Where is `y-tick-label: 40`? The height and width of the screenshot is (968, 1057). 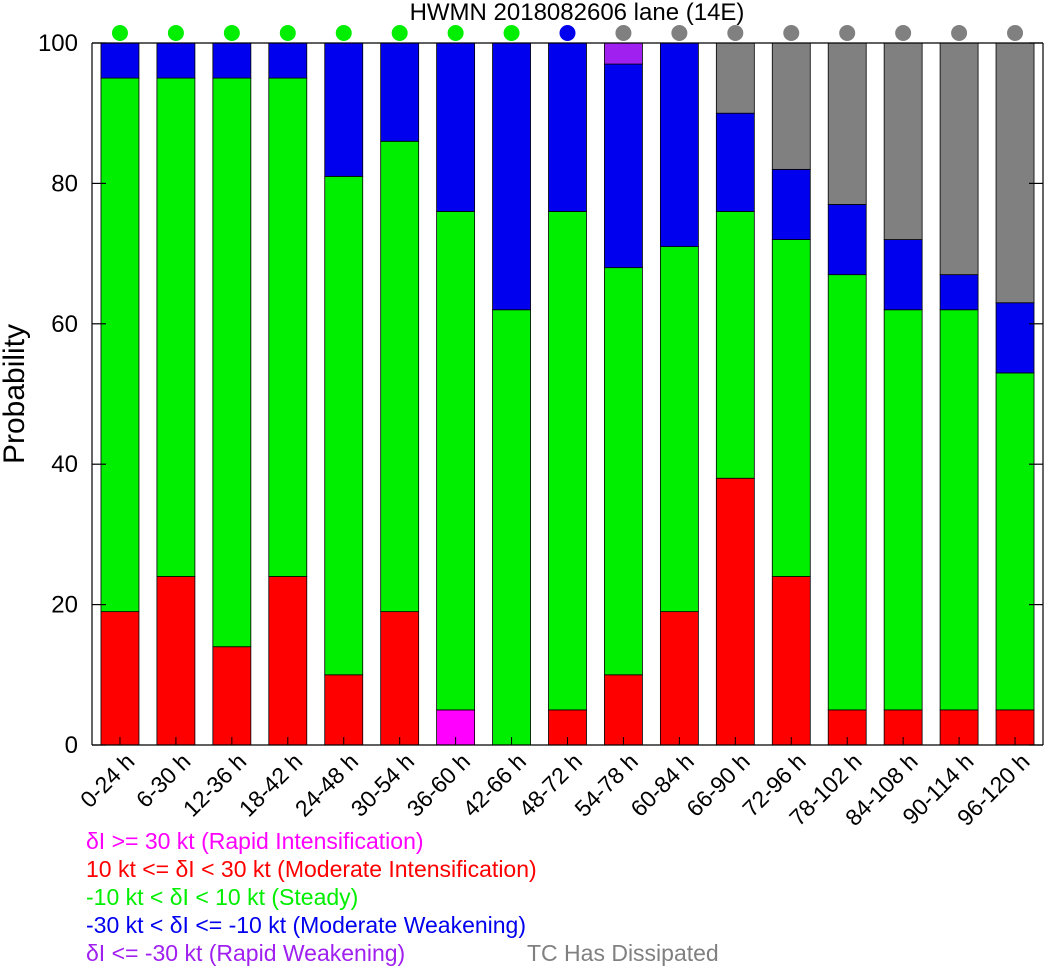
y-tick-label: 40 is located at coordinates (64, 464).